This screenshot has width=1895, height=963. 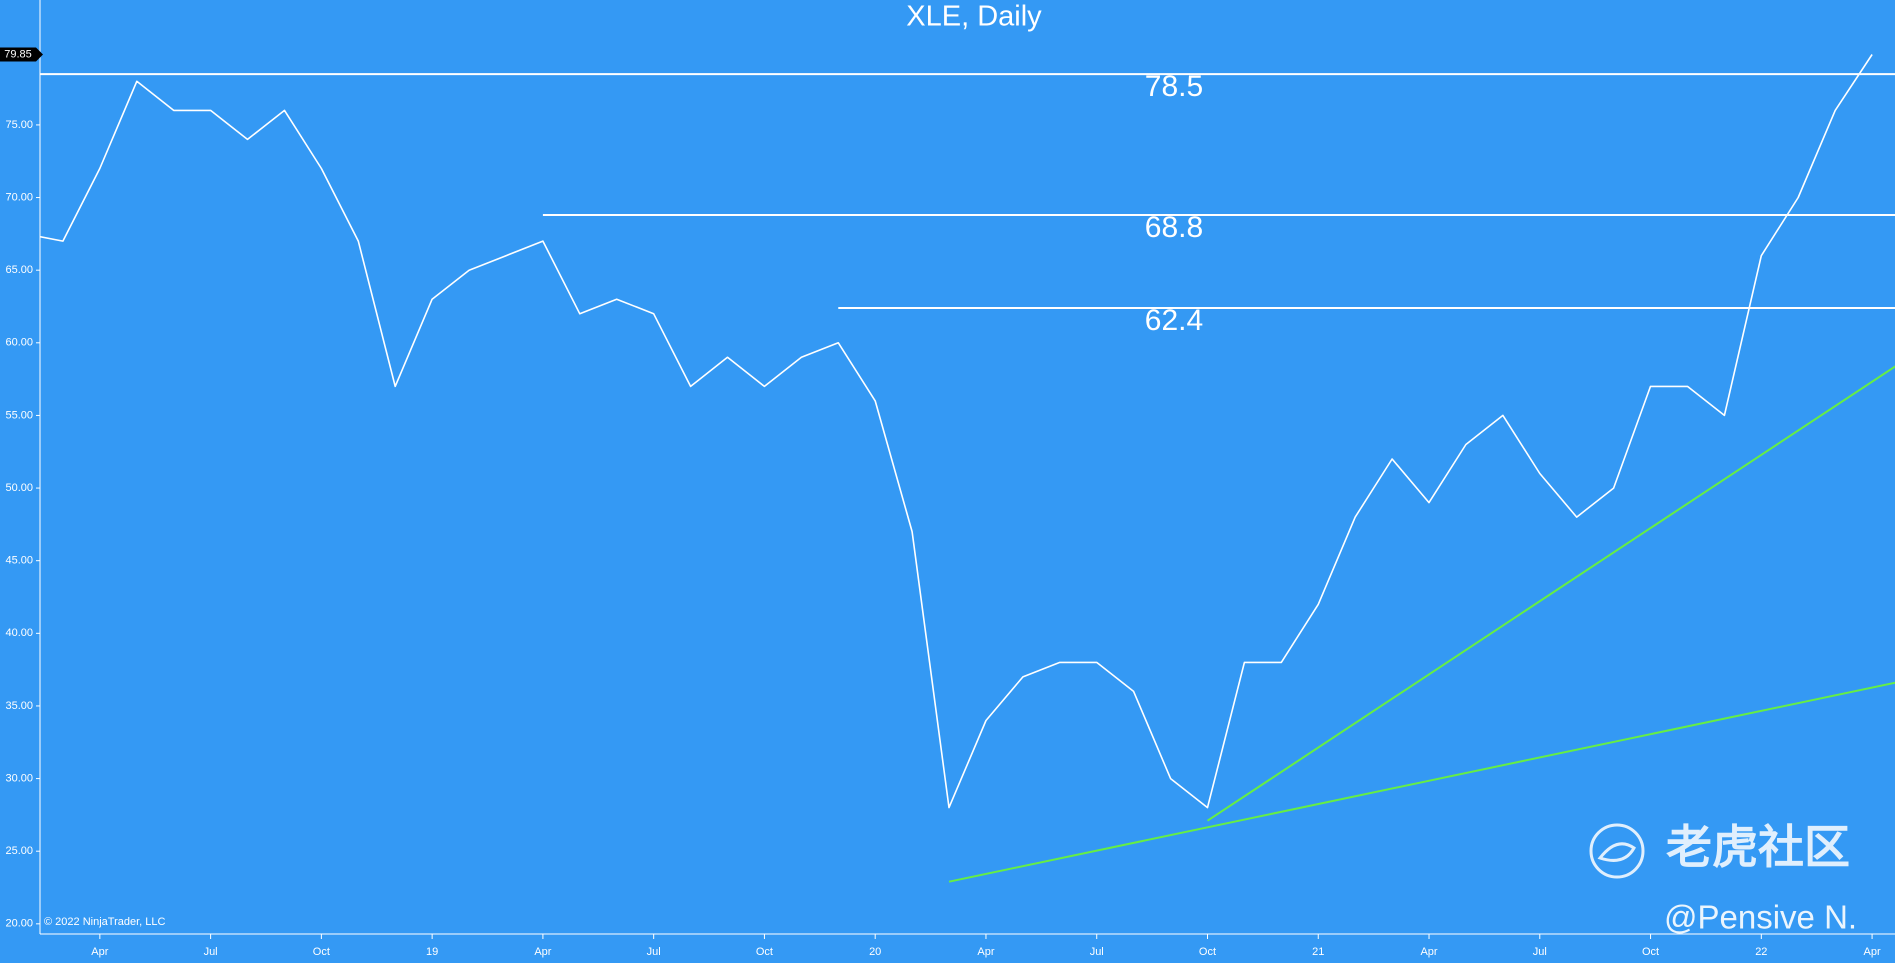 I want to click on author: @Pensive N., so click(x=1760, y=917).